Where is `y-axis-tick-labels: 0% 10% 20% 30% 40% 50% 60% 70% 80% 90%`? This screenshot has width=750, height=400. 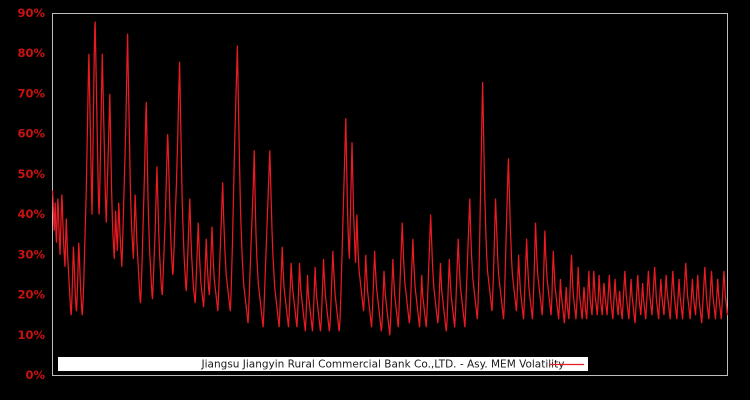 y-axis-tick-labels: 0% 10% 20% 30% 40% 50% 60% 70% 80% 90% is located at coordinates (31, 194).